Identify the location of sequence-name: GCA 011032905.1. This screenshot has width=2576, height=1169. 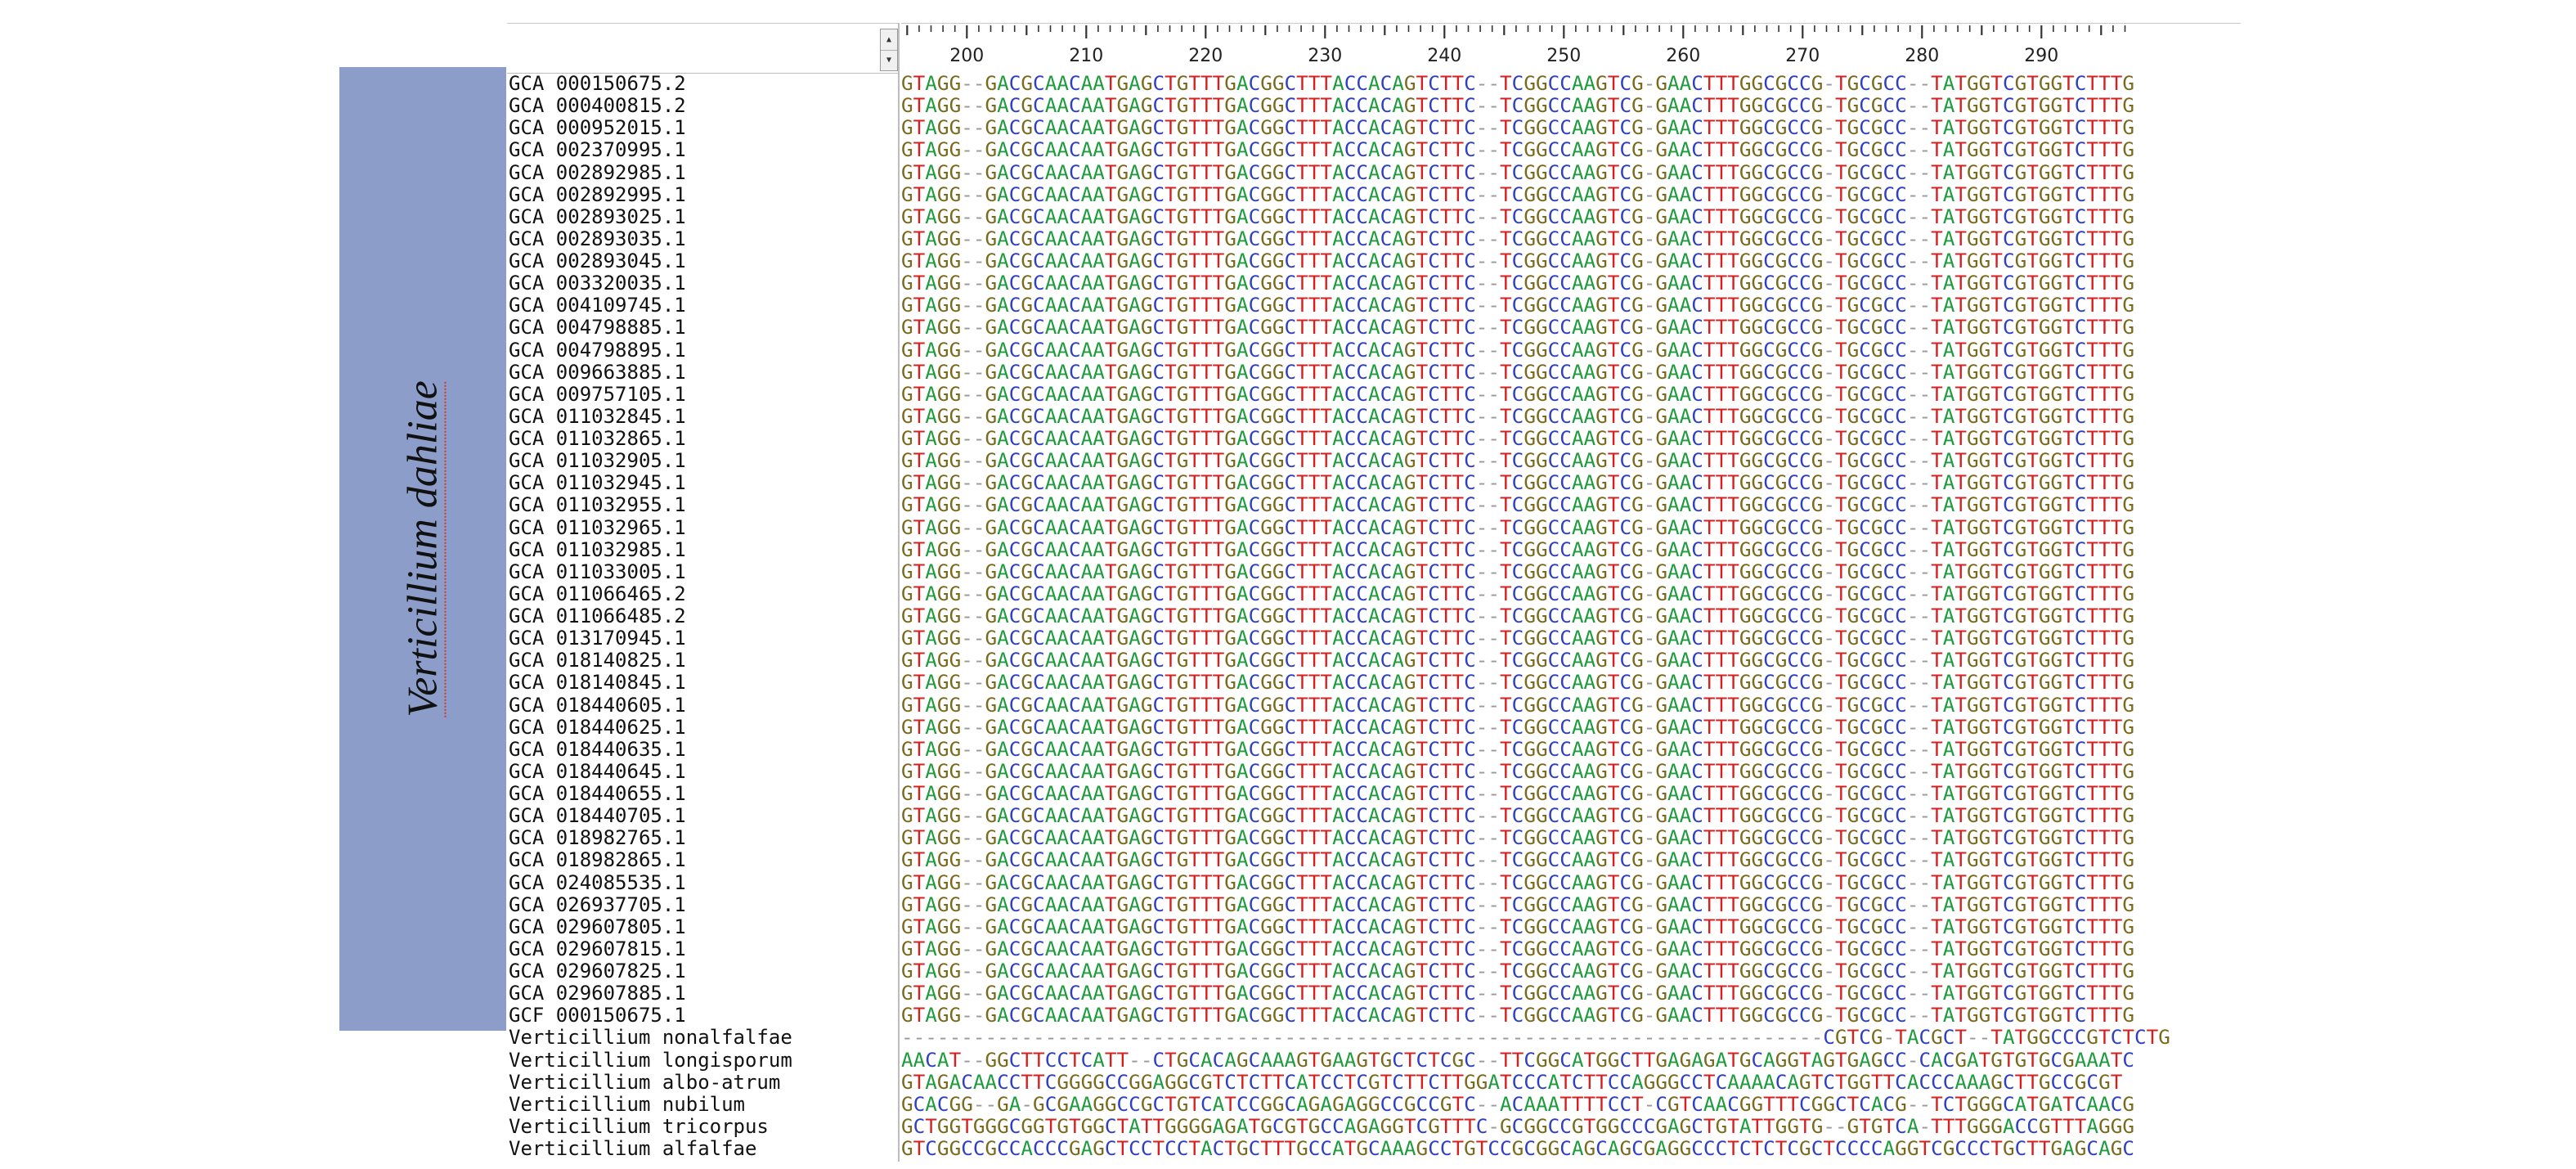
(597, 461).